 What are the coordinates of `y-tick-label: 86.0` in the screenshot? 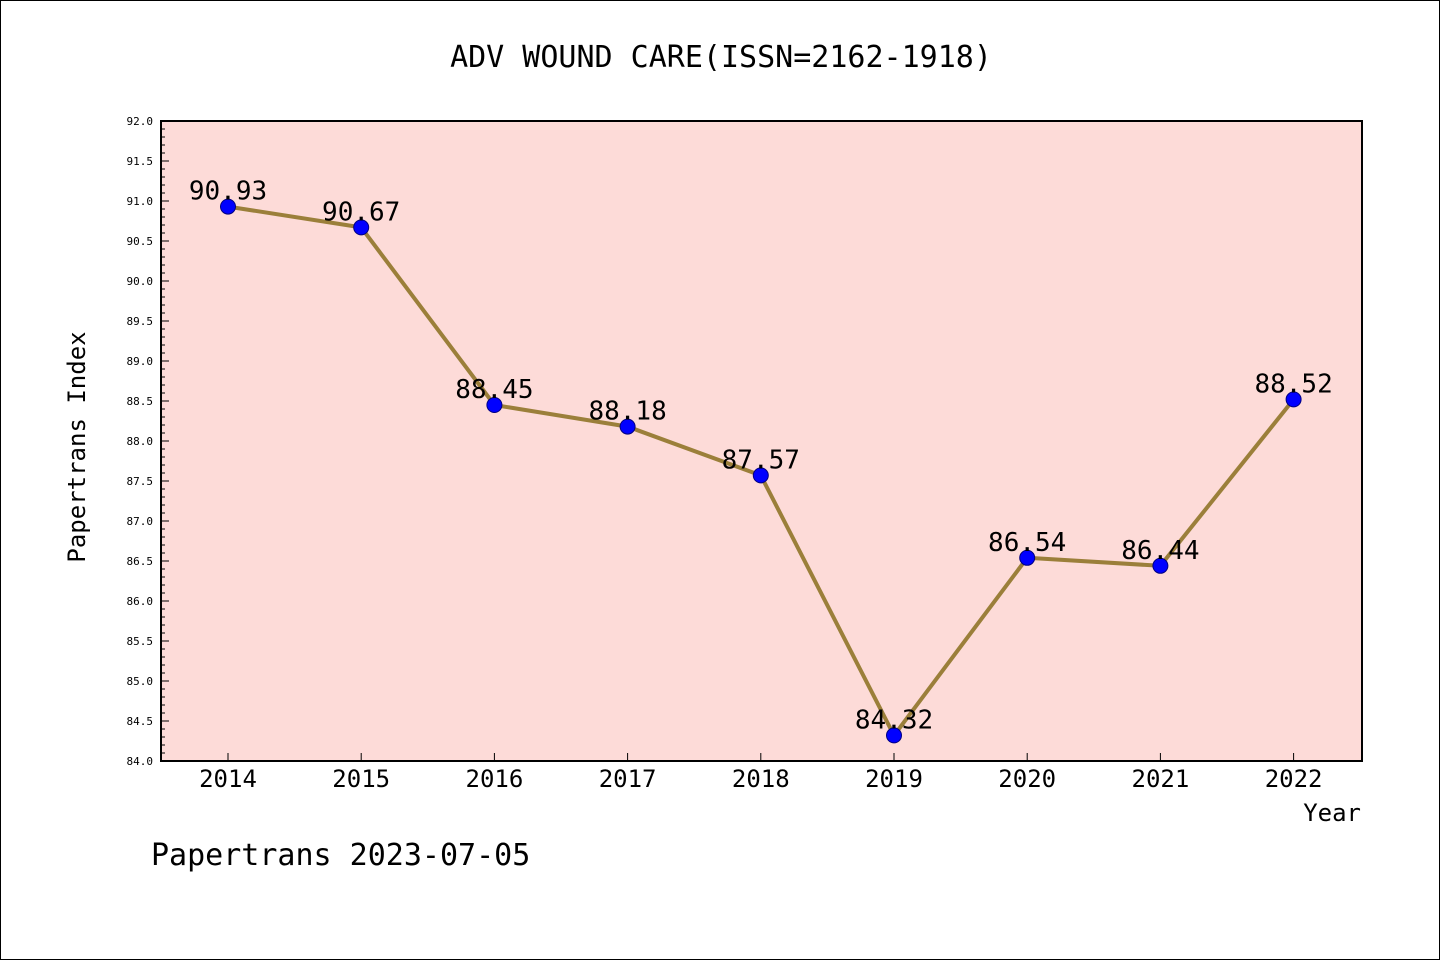 It's located at (140, 601).